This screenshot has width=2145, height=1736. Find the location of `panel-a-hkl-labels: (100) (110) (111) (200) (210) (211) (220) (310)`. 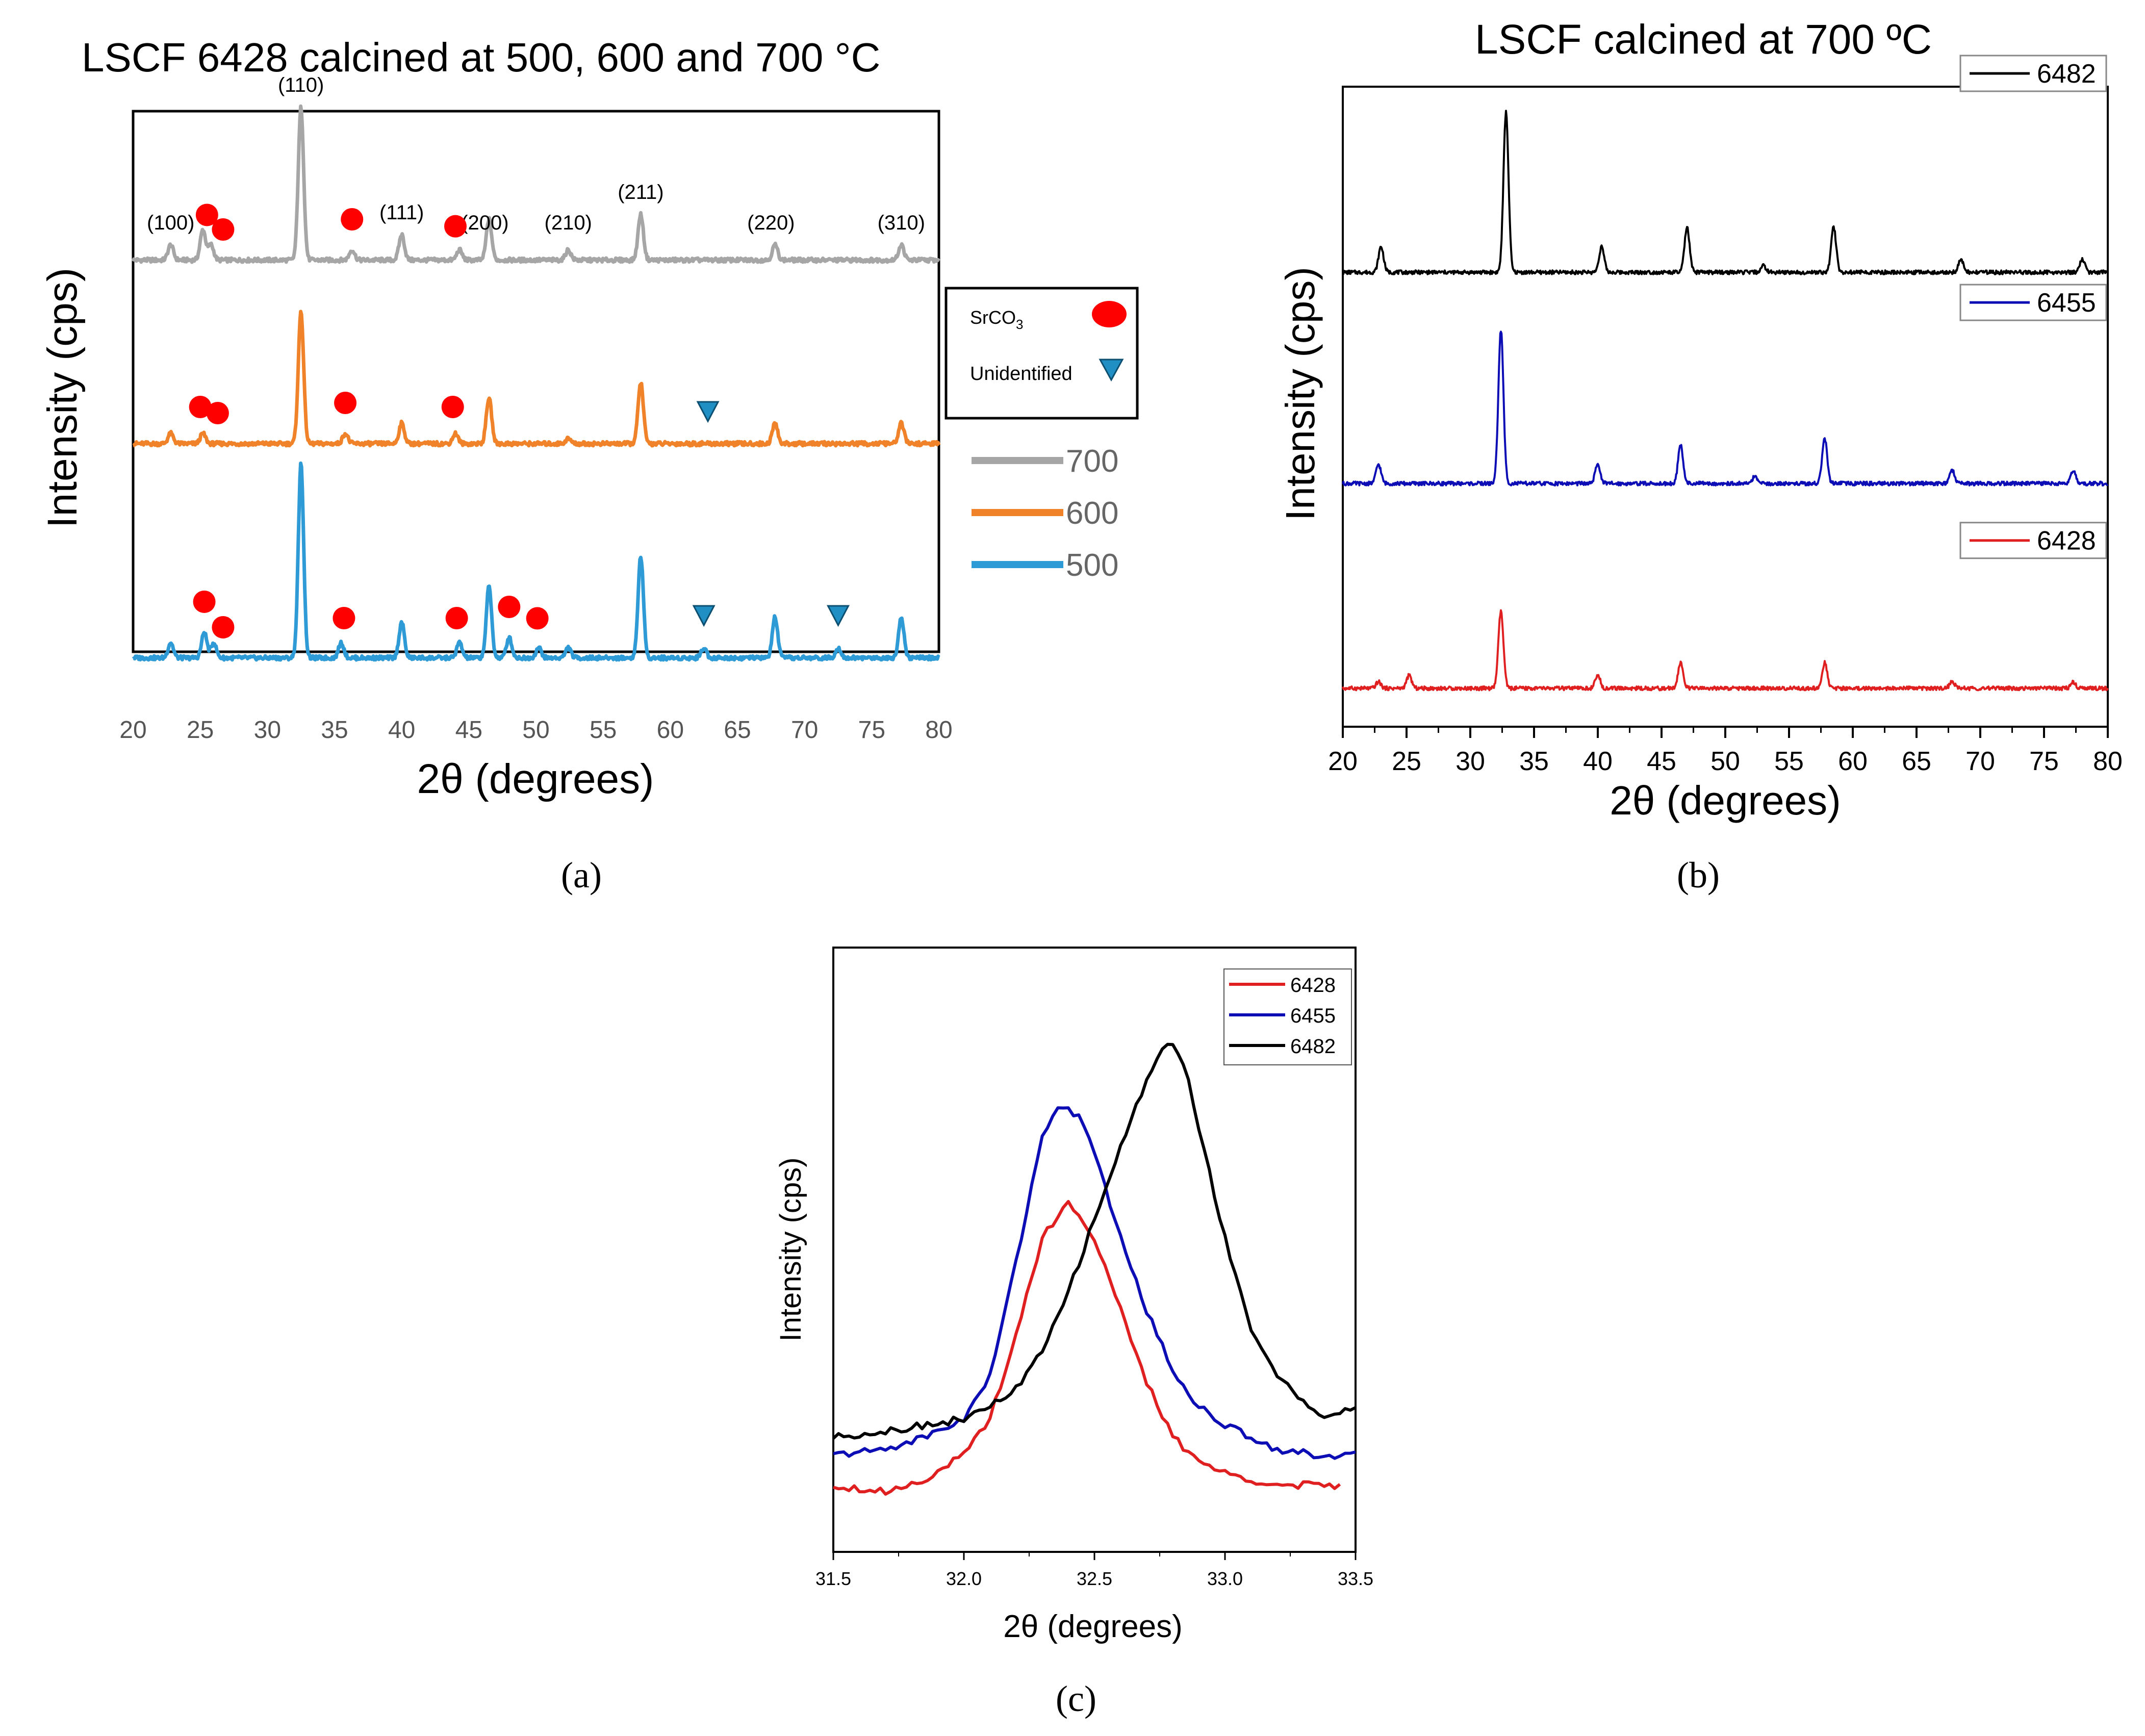

panel-a-hkl-labels: (100) (110) (111) (200) (210) (211) (220) (310) is located at coordinates (536, 154).